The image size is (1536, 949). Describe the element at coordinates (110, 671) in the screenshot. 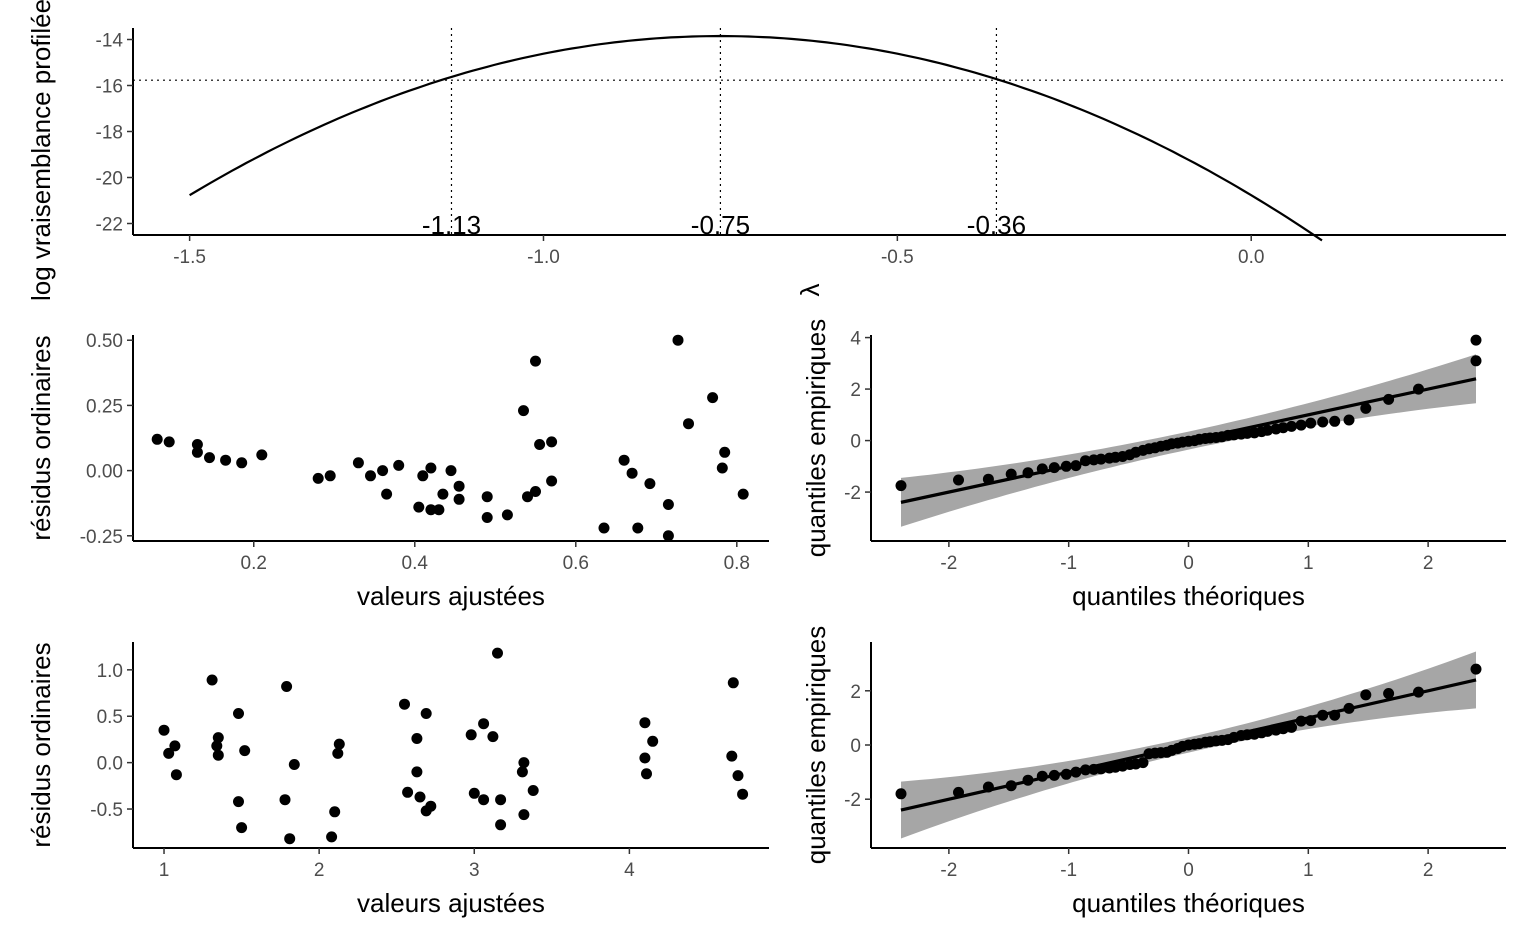

I see `y-tick-label: 1.0` at that location.